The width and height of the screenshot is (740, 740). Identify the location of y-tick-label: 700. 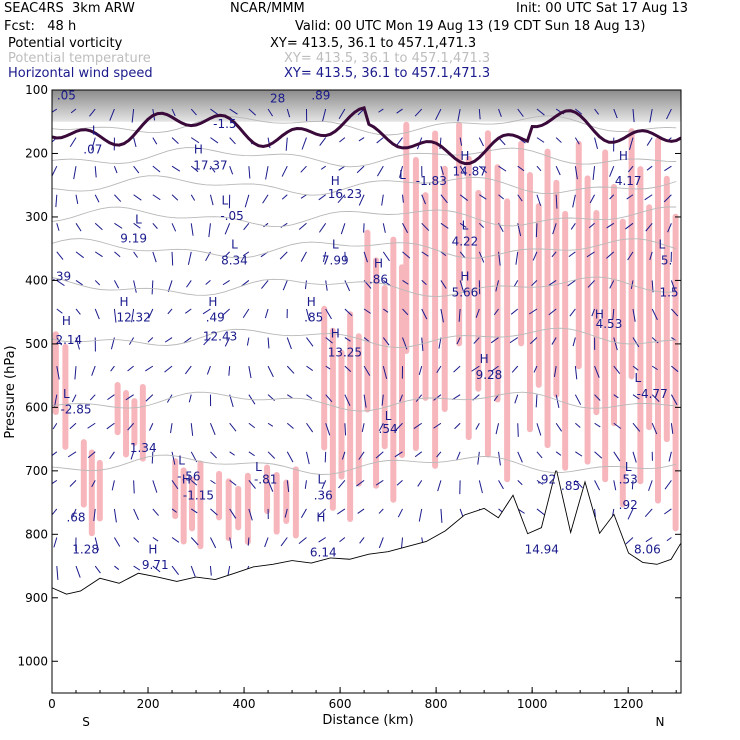
(36, 471).